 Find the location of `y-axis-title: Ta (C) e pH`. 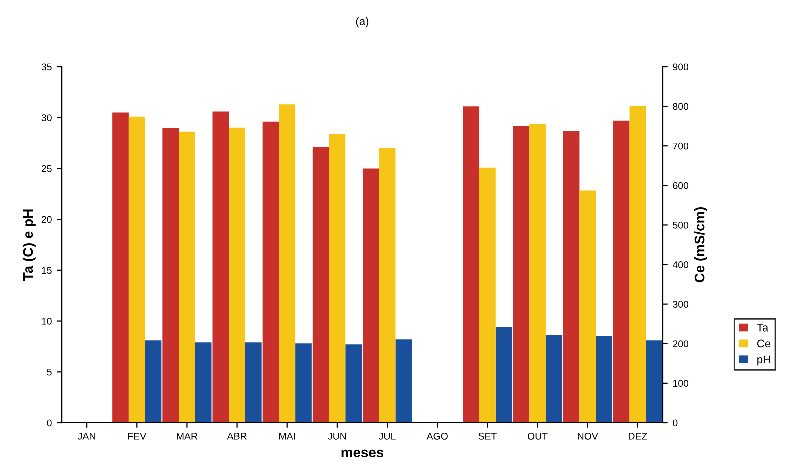

y-axis-title: Ta (C) e pH is located at coordinates (29, 245).